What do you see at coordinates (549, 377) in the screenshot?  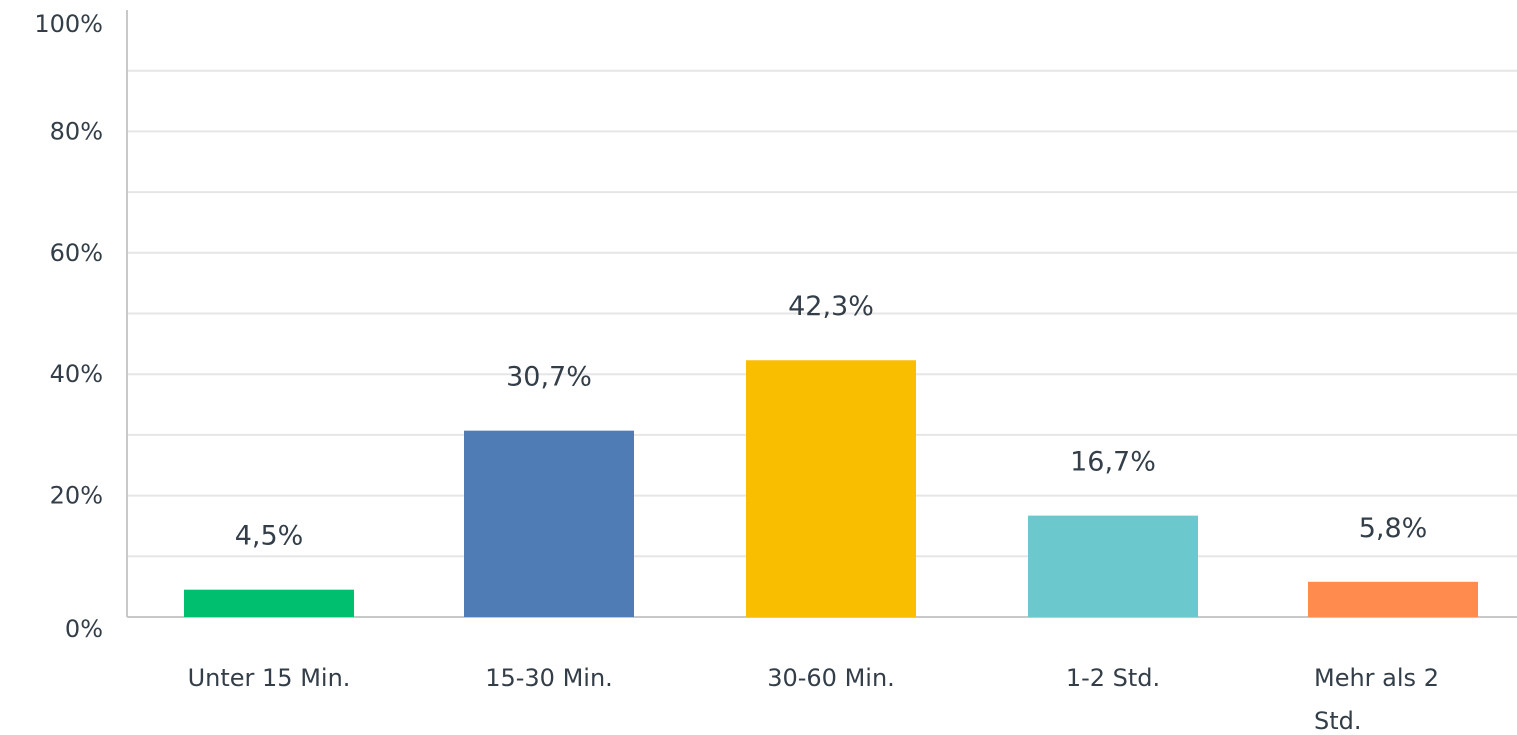 I see `bar-value-label: 30,7%` at bounding box center [549, 377].